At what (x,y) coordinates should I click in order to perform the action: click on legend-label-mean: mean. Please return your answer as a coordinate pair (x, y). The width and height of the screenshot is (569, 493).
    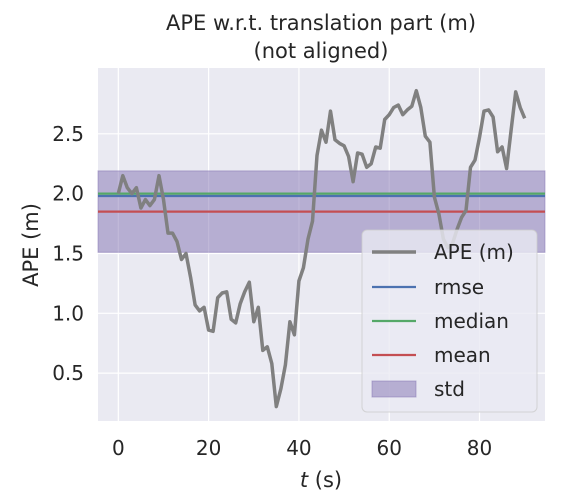
    Looking at the image, I should click on (462, 355).